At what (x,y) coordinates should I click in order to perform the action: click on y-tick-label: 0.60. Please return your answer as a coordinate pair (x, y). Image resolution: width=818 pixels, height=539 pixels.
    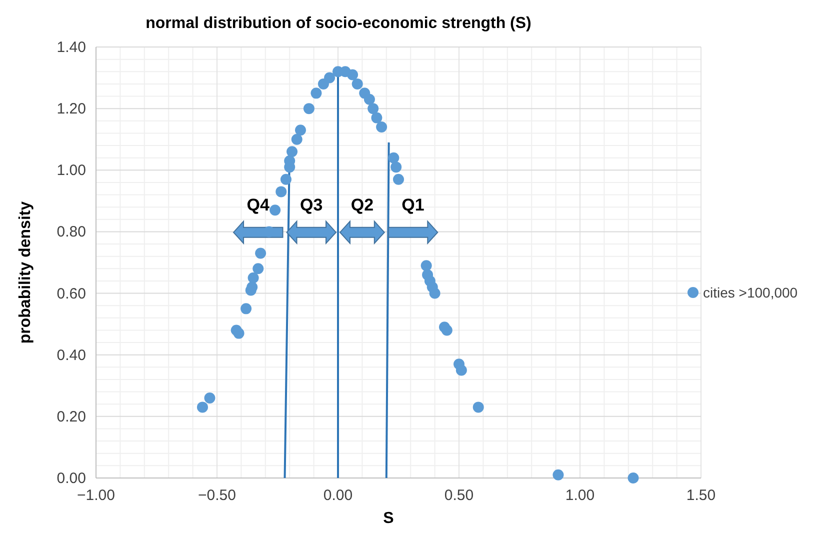
    Looking at the image, I should click on (71, 293).